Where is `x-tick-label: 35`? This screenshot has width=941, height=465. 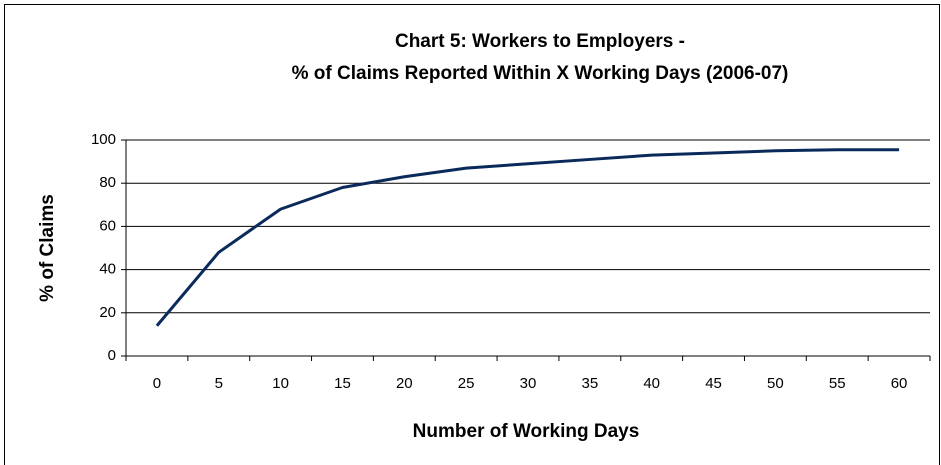
x-tick-label: 35 is located at coordinates (590, 383).